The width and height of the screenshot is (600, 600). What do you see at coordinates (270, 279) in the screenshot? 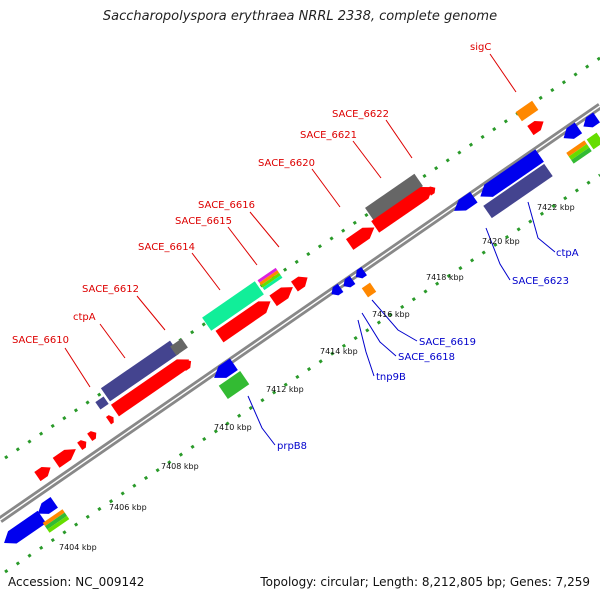
I see `gene-stack-sace6616` at bounding box center [270, 279].